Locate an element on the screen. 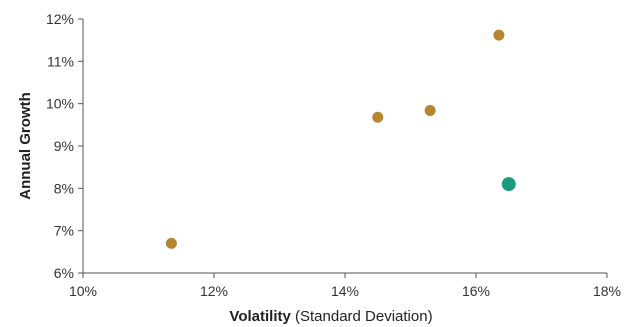 The width and height of the screenshot is (641, 327). y-tick-label: 6% is located at coordinates (64, 273).